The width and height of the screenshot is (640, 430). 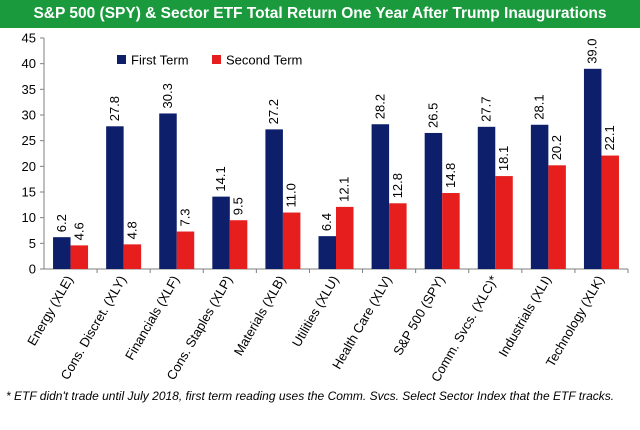 I want to click on second-term-value-label: 22.1, so click(x=609, y=137).